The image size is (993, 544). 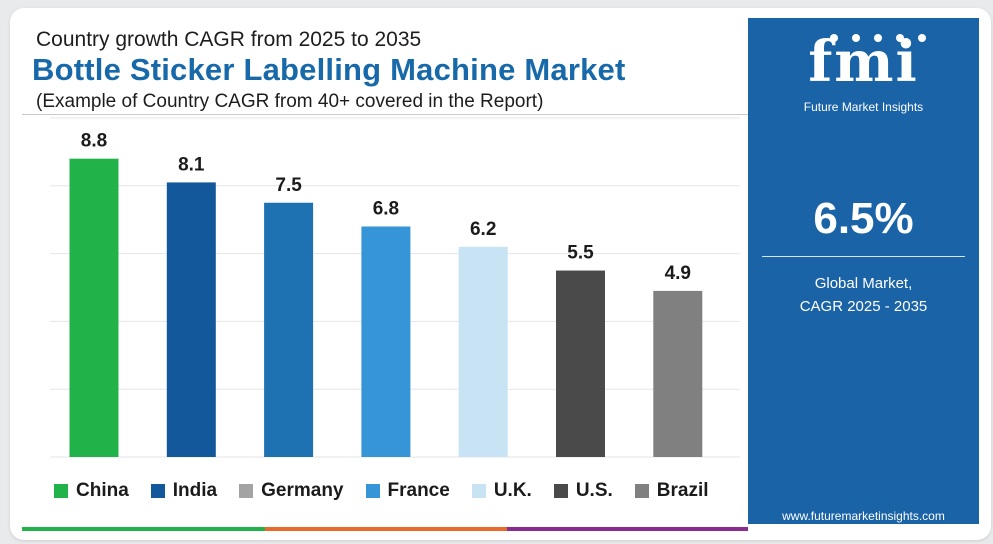 I want to click on chart-title: Bottle Sticker Labelling Machine Market, so click(x=329, y=69).